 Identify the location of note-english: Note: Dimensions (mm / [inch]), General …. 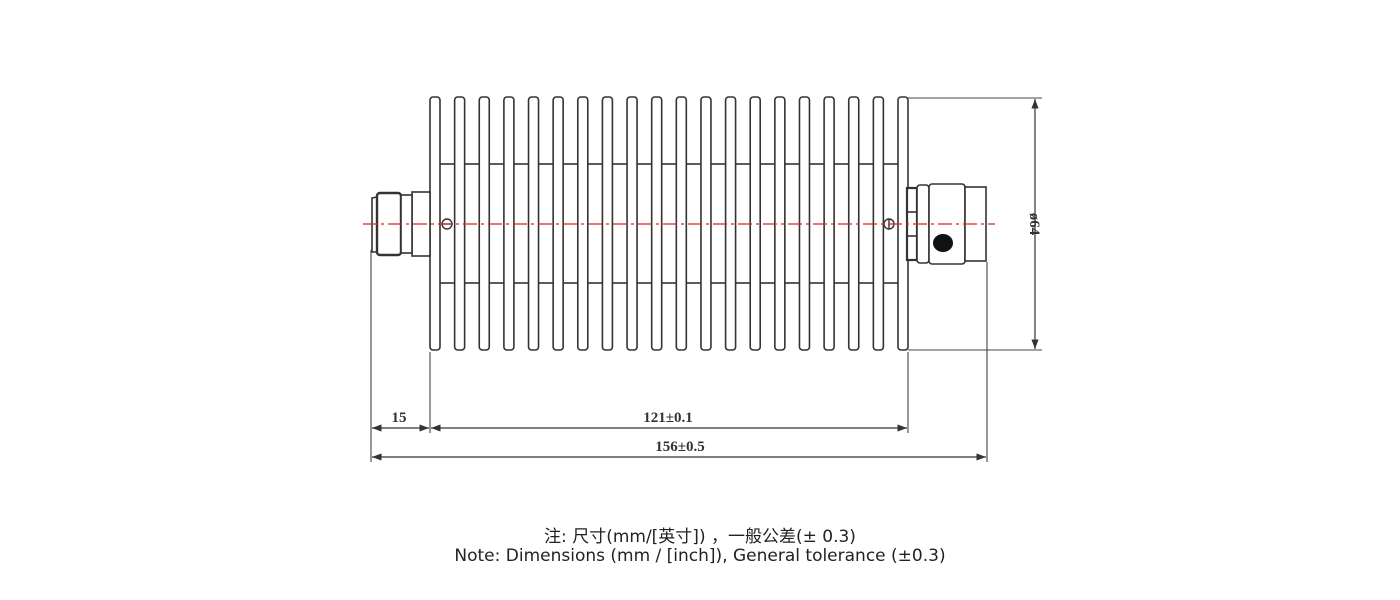
(700, 556).